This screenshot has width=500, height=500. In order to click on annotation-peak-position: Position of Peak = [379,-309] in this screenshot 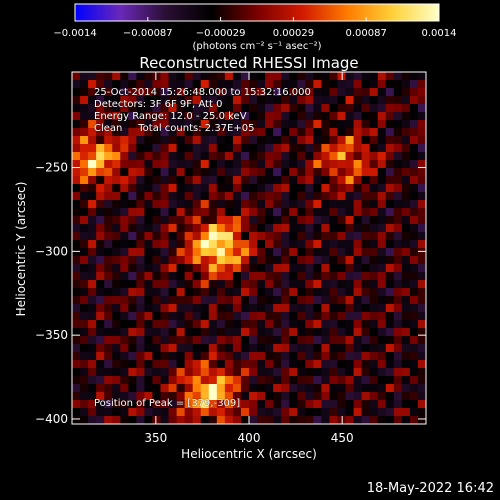, I will do `click(167, 403)`.